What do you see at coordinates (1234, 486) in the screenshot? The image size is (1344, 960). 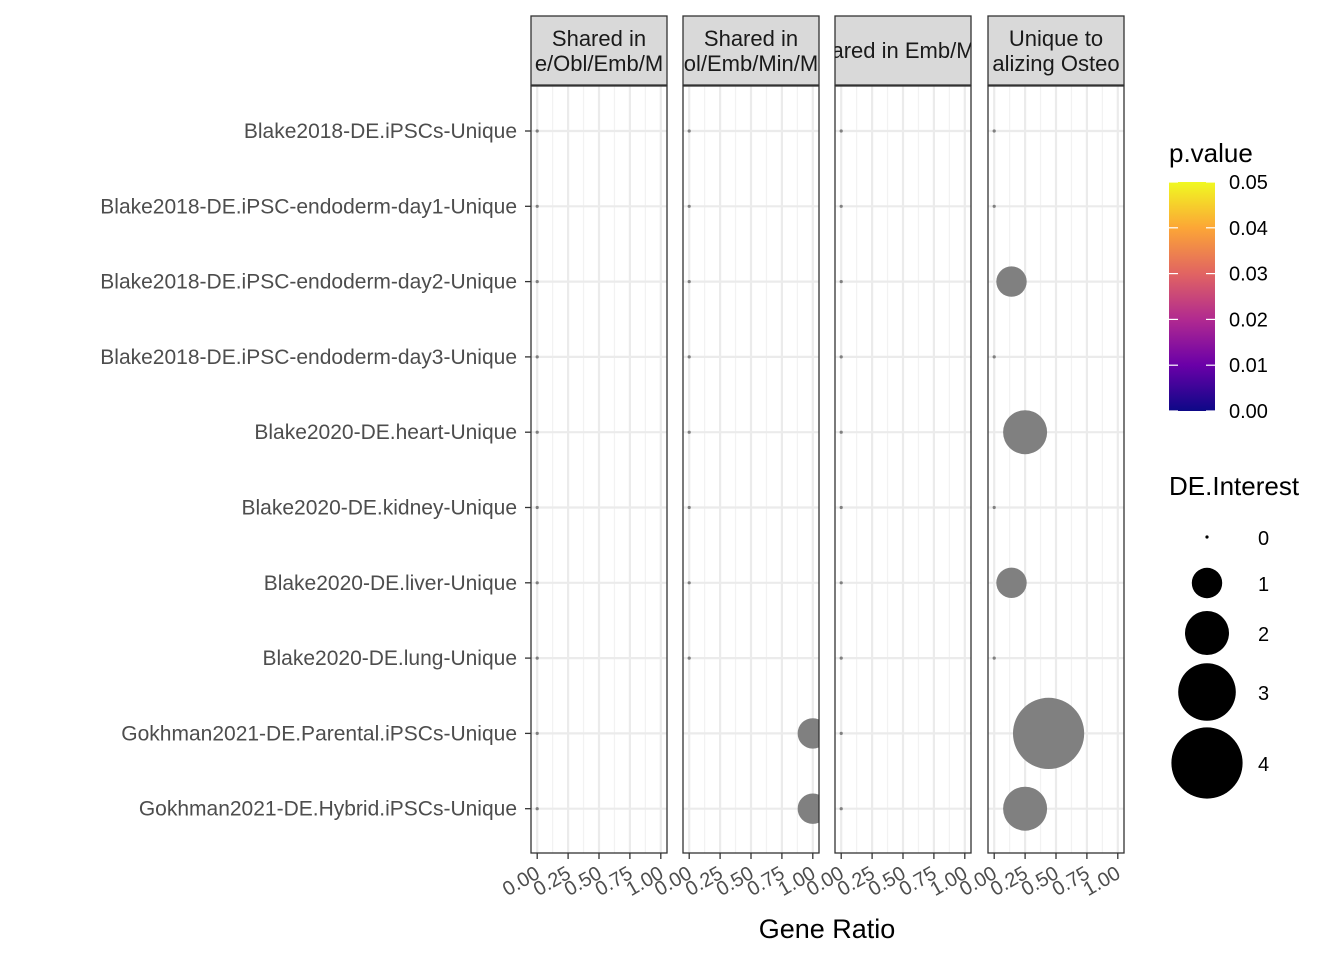 I see `de-interest-legend-title: DE.Interest` at bounding box center [1234, 486].